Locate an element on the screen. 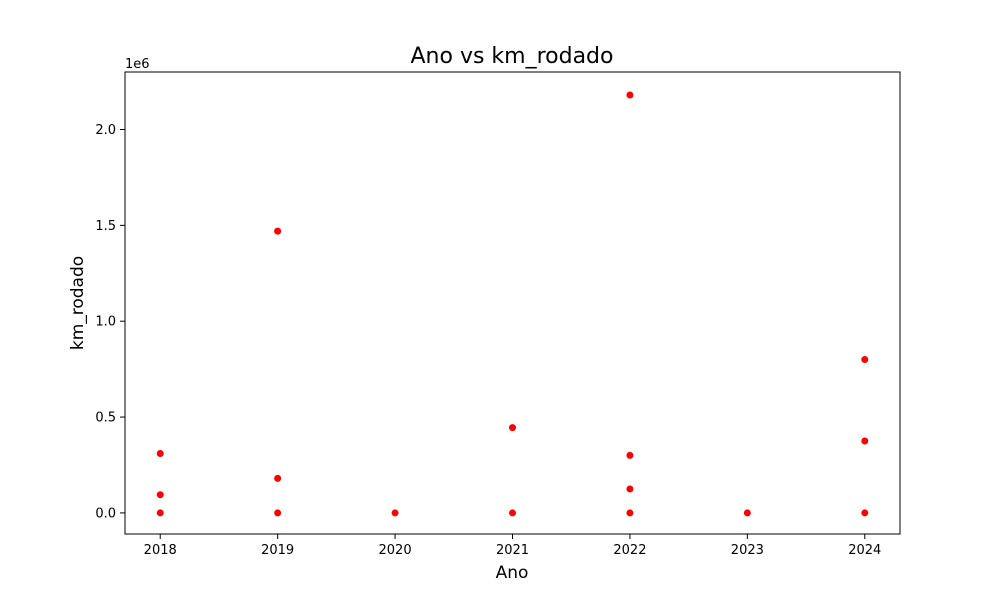 This screenshot has height=600, width=1000. chart-title: Ano vs km_rodado is located at coordinates (512, 56).